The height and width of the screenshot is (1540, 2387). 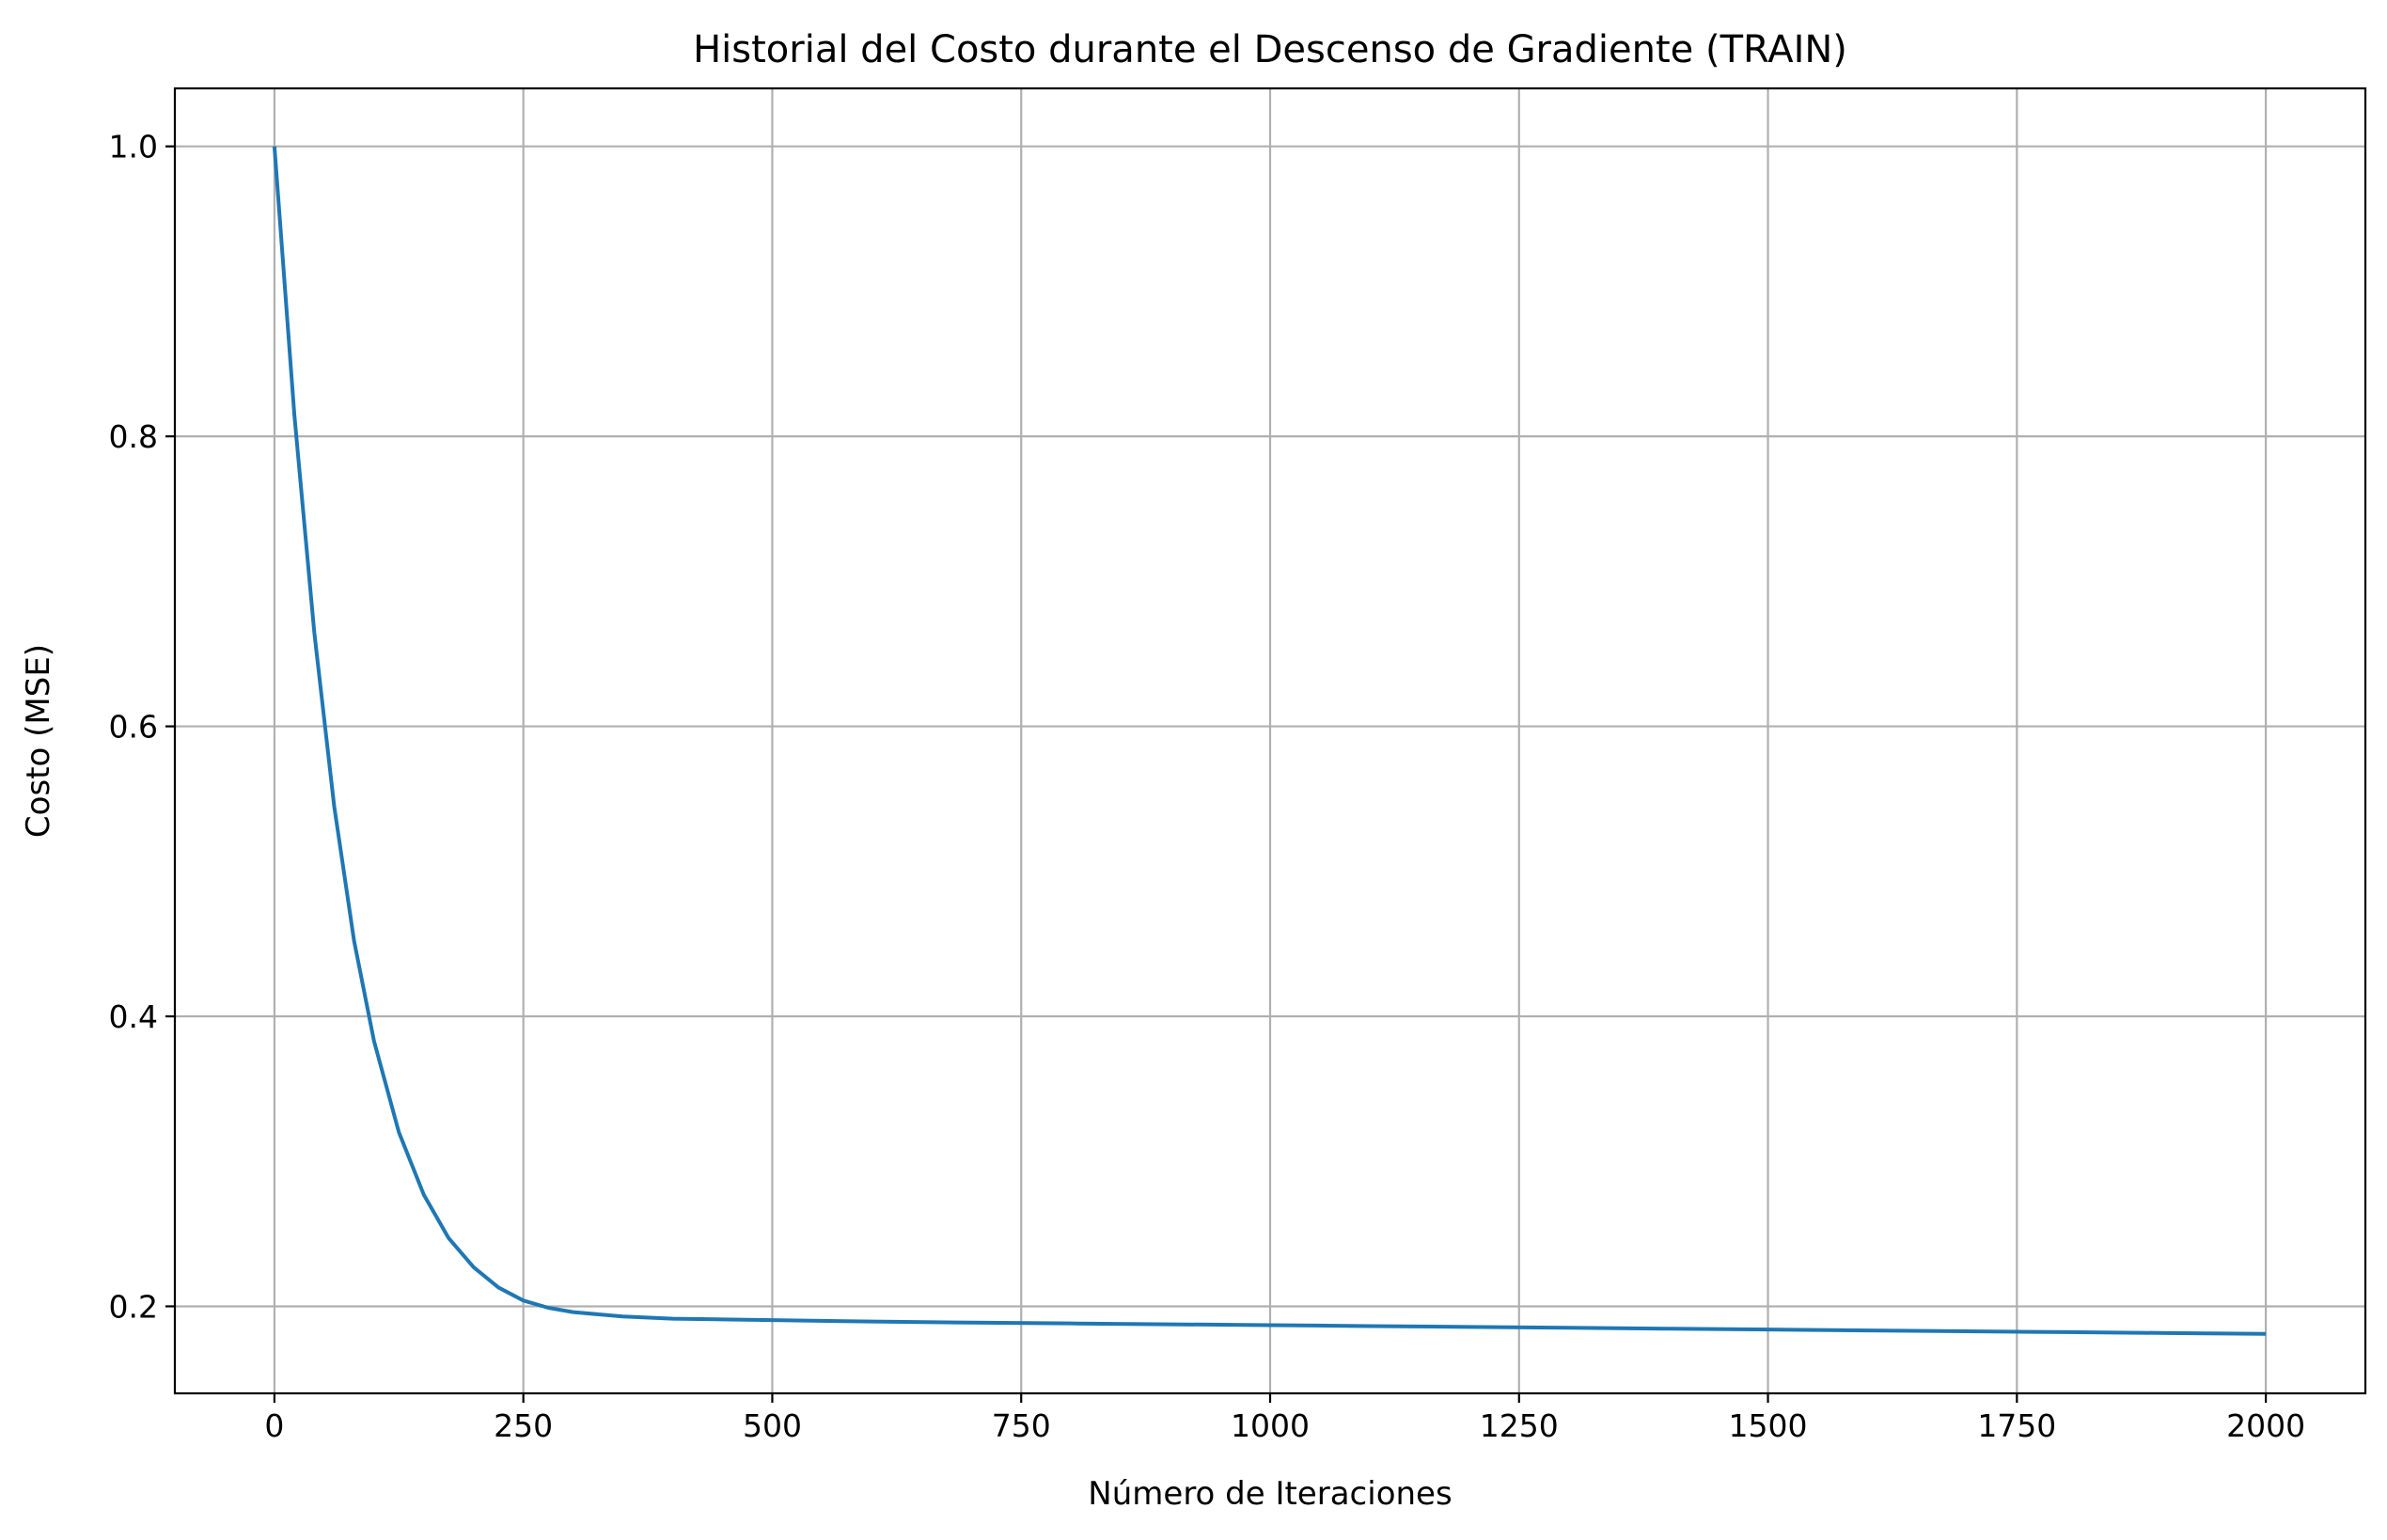 What do you see at coordinates (274, 1425) in the screenshot?
I see `x-tick-label: 0` at bounding box center [274, 1425].